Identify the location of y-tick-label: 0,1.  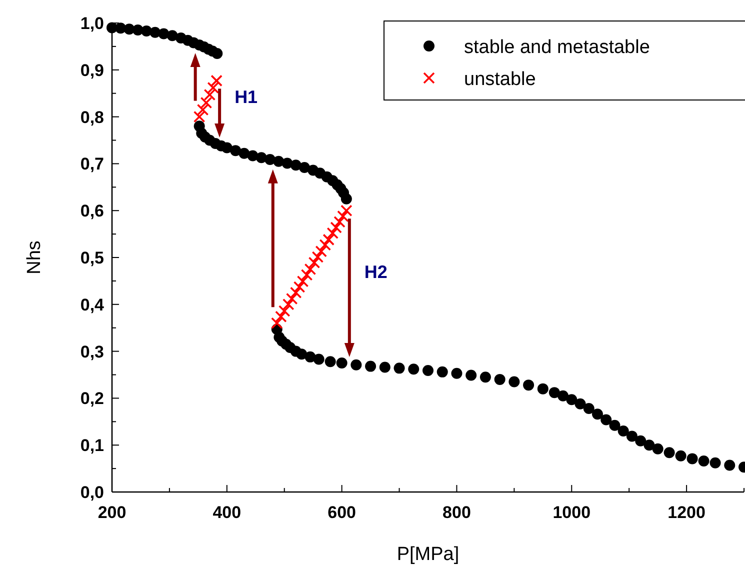
(92, 446).